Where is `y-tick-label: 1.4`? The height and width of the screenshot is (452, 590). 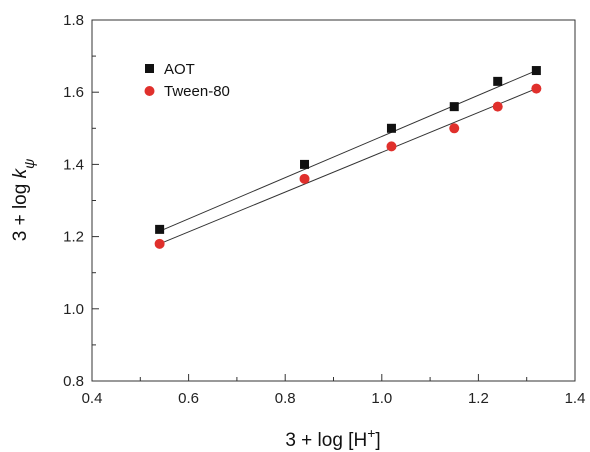
y-tick-label: 1.4 is located at coordinates (73, 164).